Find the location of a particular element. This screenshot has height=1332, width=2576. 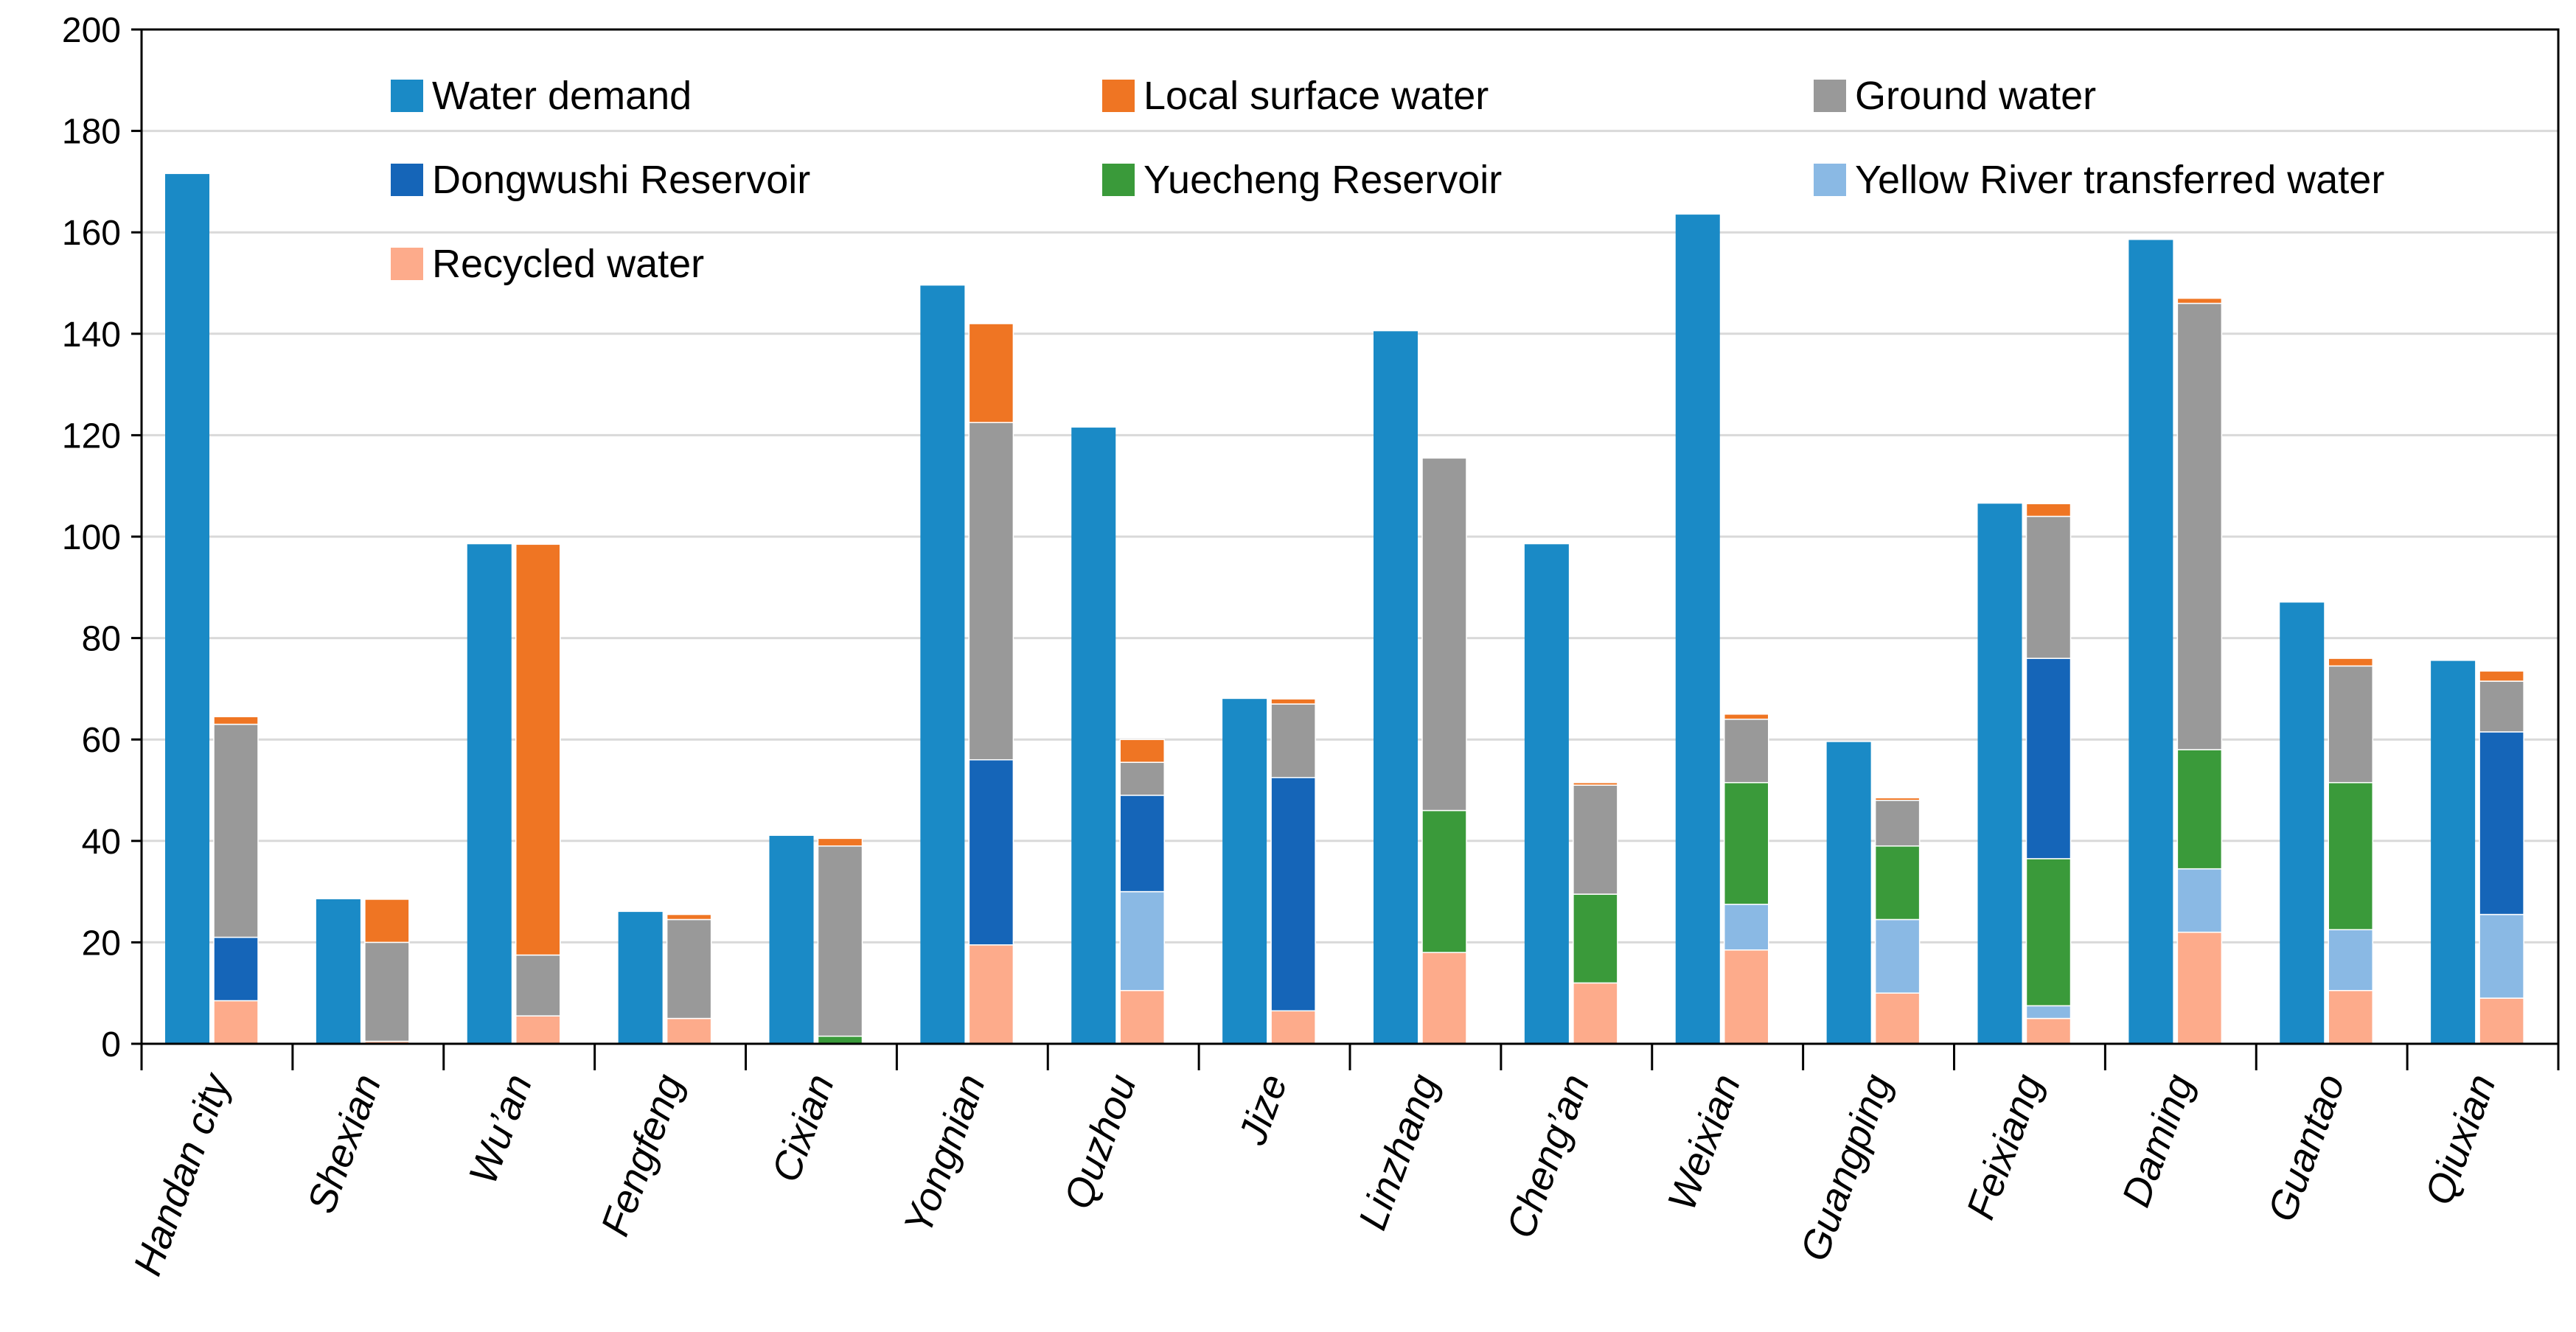

legend-label: Ground water is located at coordinates (1976, 96).